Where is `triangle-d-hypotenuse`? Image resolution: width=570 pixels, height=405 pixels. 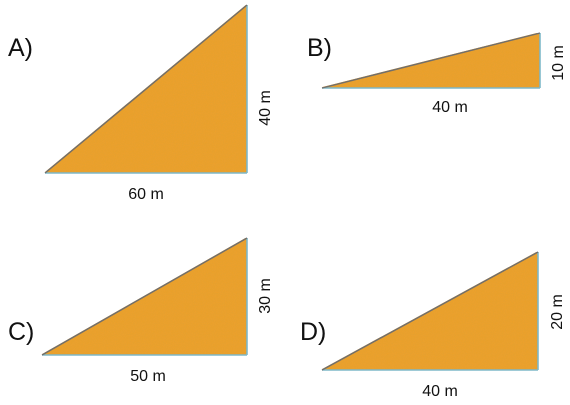 triangle-d-hypotenuse is located at coordinates (430, 311).